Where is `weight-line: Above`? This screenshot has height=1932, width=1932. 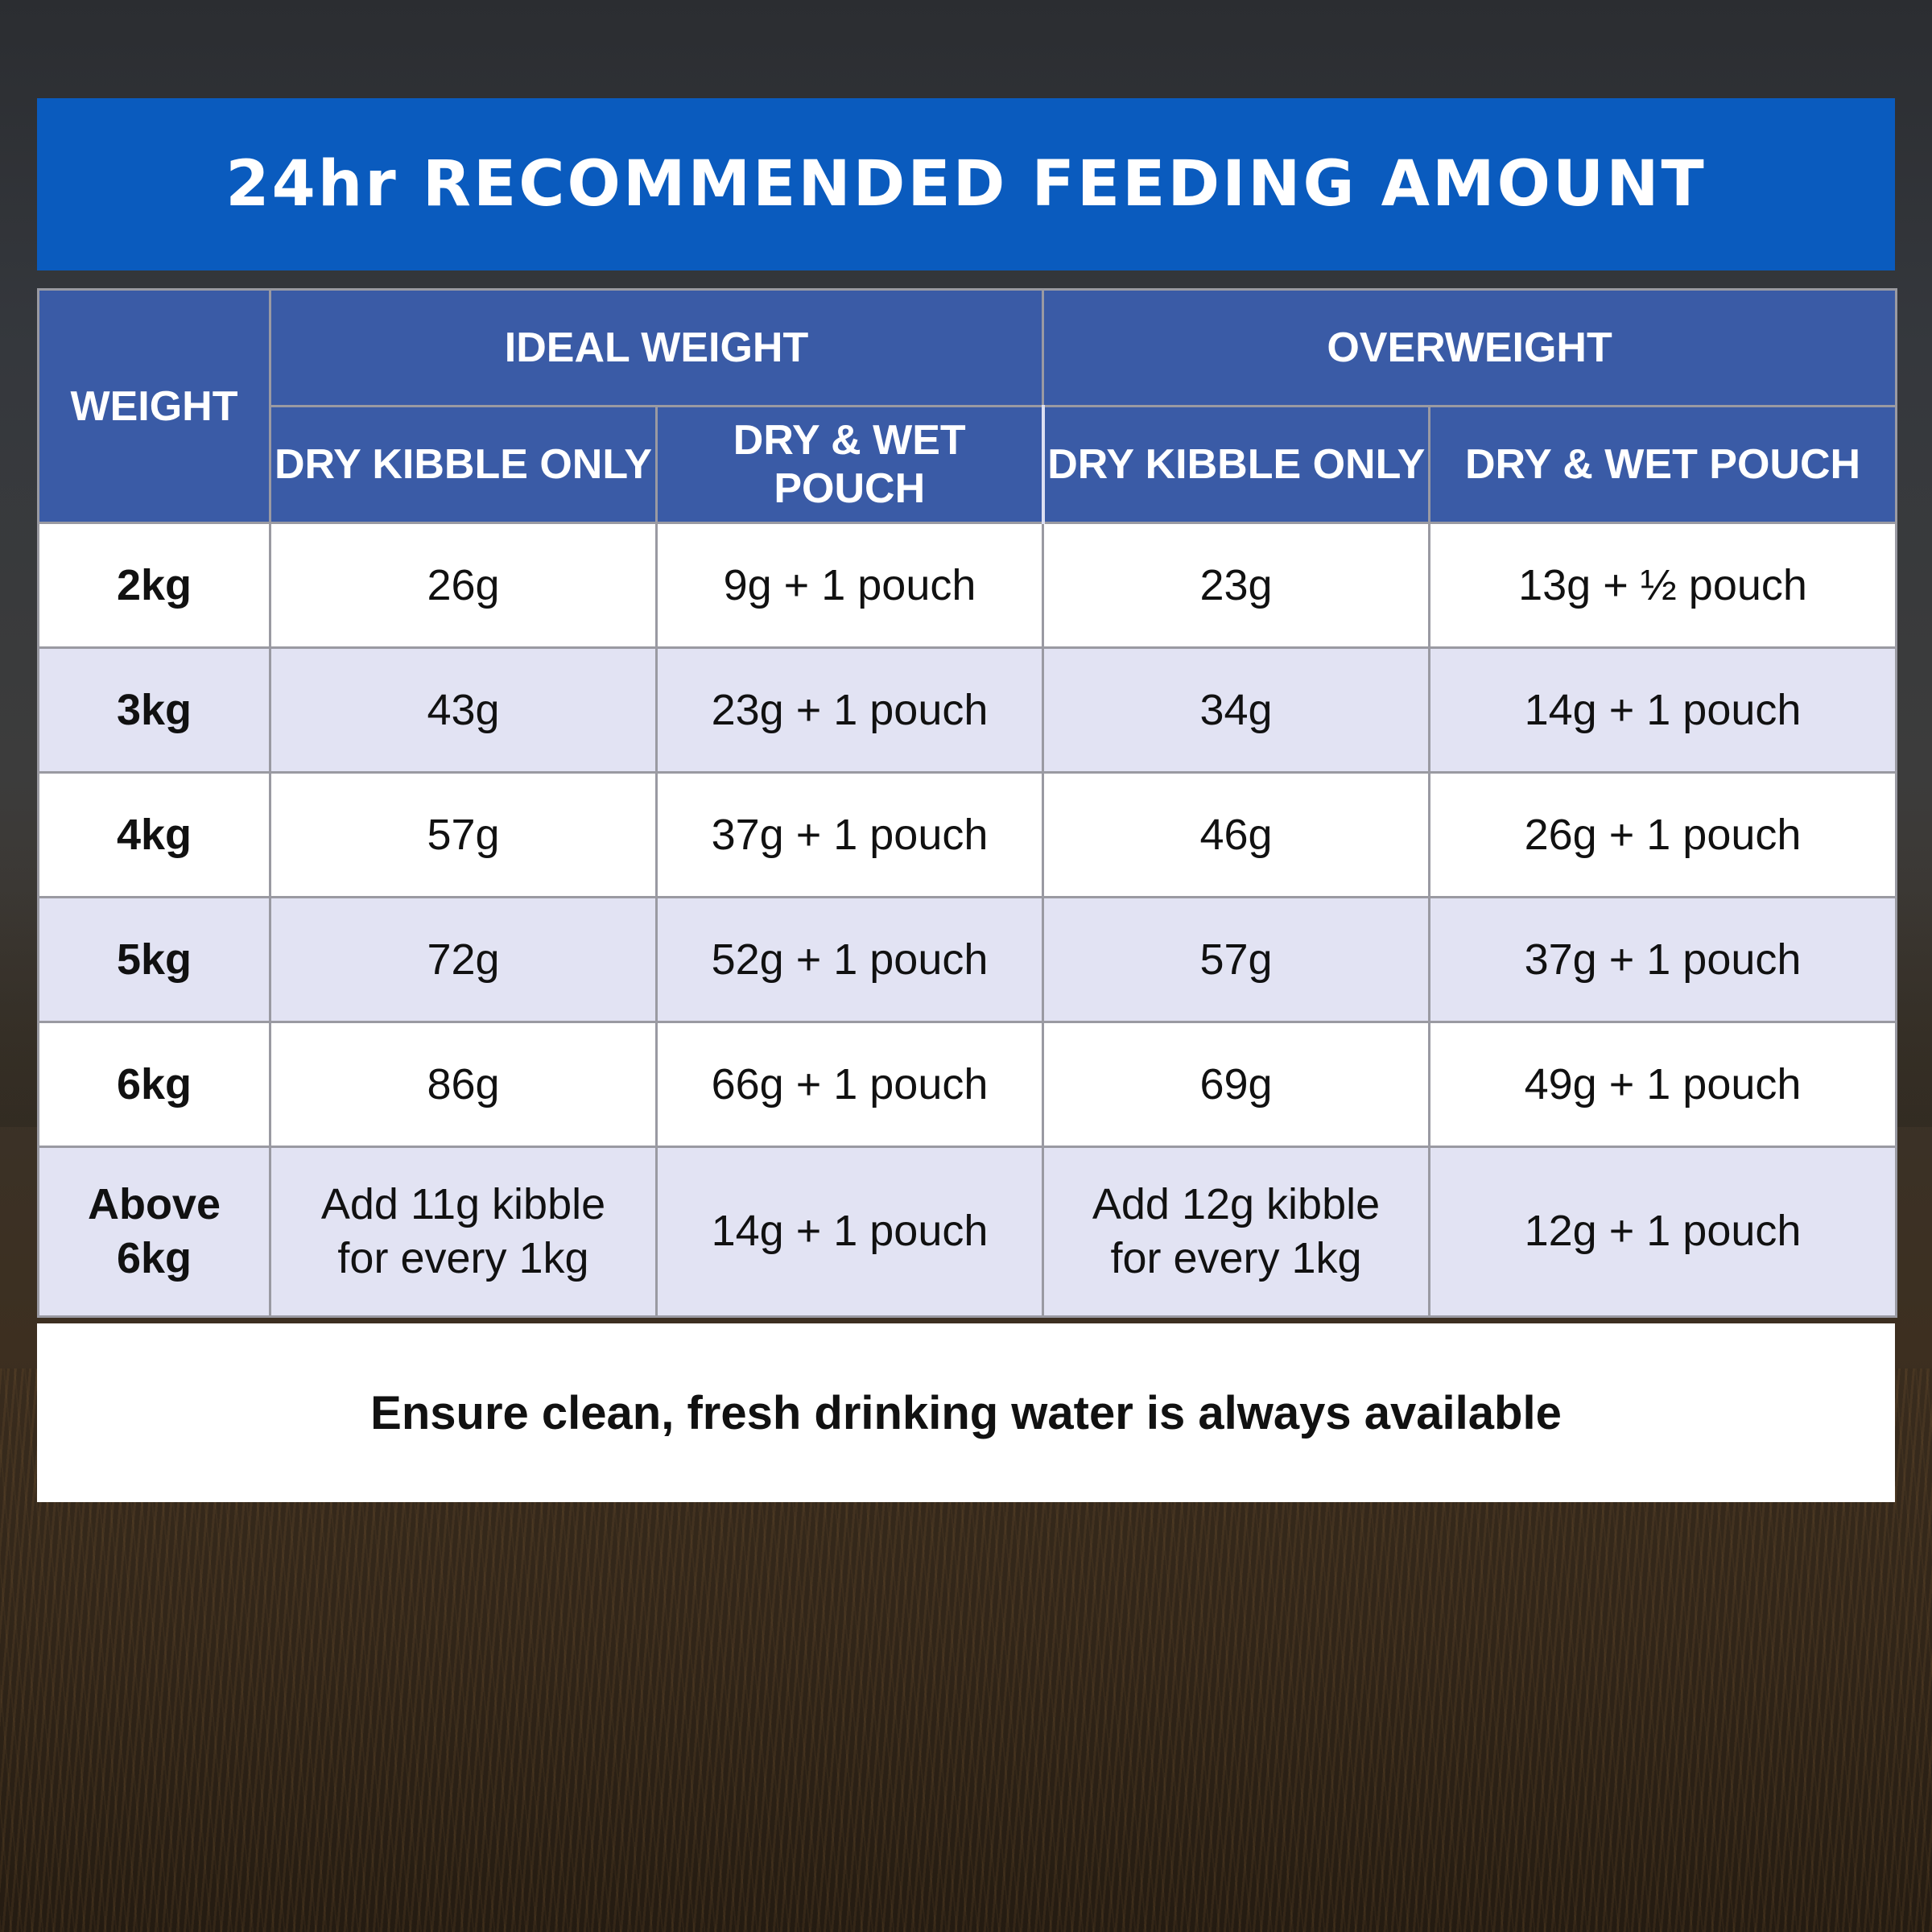
weight-line: Above is located at coordinates (154, 1203).